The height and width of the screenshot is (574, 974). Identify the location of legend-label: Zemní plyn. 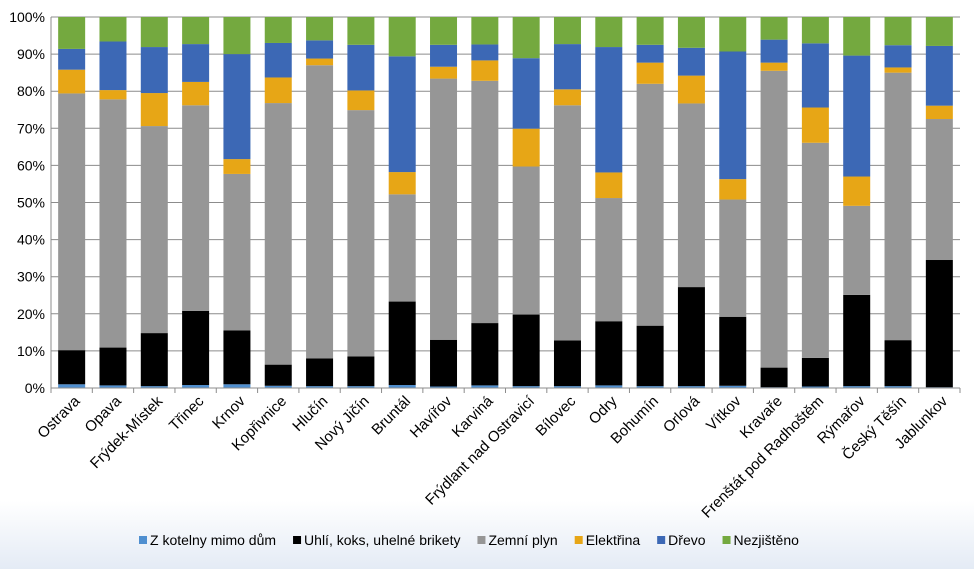
(522, 540).